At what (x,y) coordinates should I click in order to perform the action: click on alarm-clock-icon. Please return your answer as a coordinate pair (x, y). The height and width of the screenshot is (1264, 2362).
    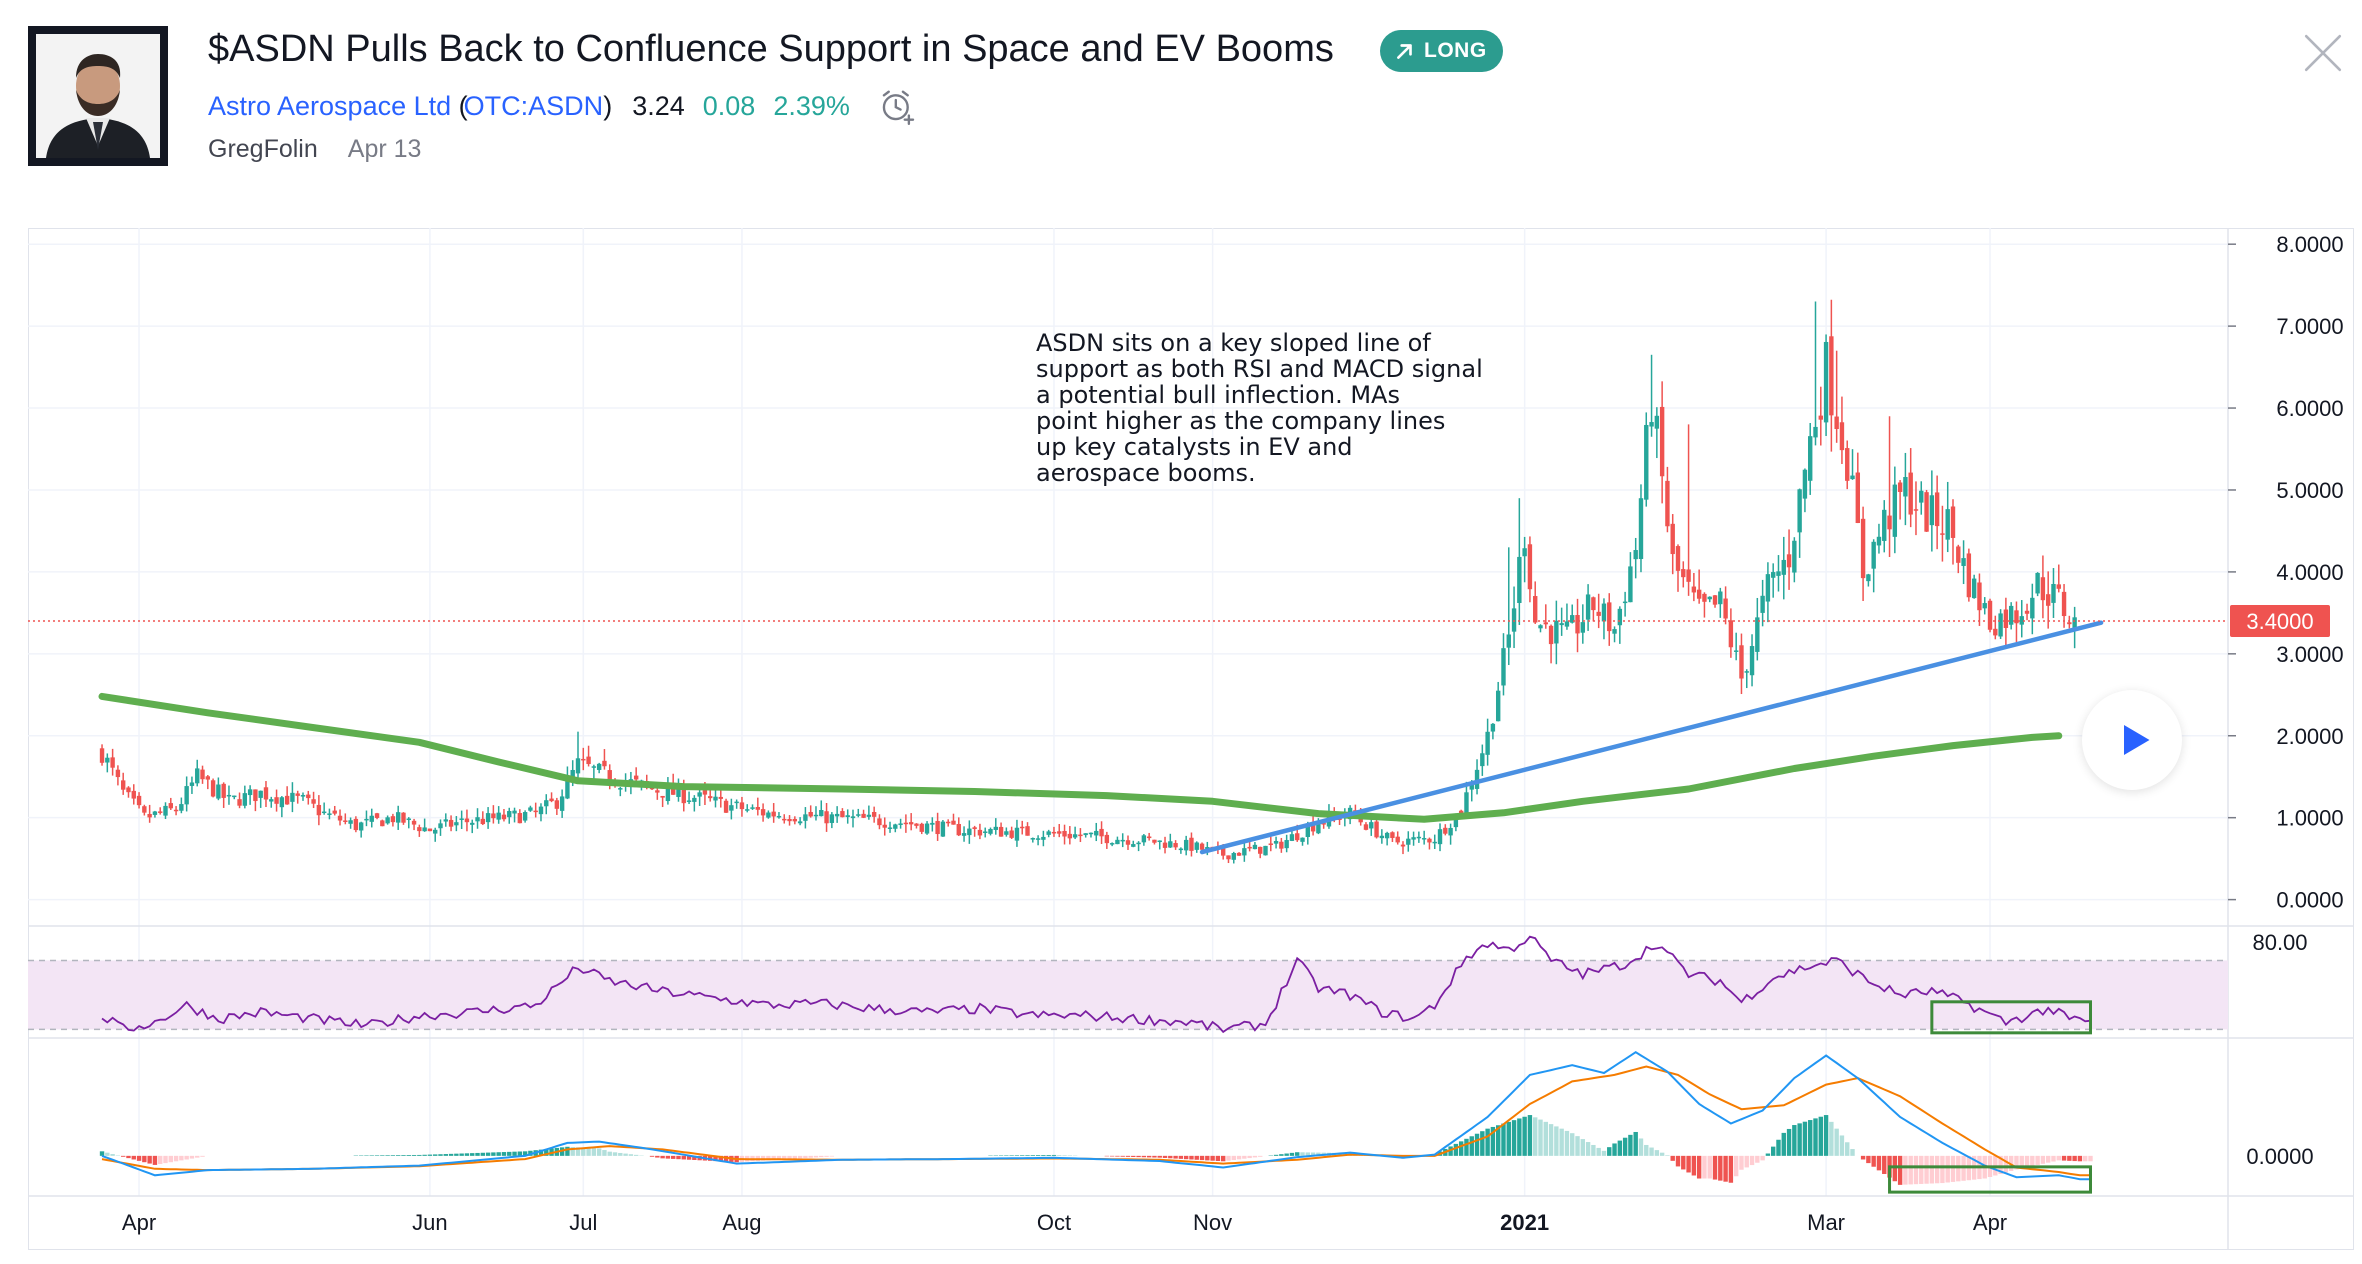
    Looking at the image, I should click on (897, 106).